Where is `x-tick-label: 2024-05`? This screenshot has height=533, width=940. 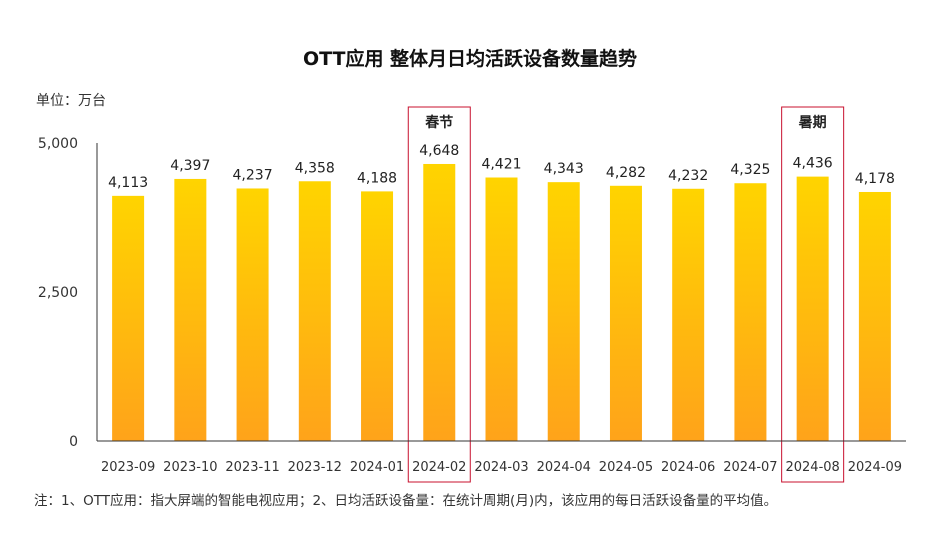 x-tick-label: 2024-05 is located at coordinates (626, 467).